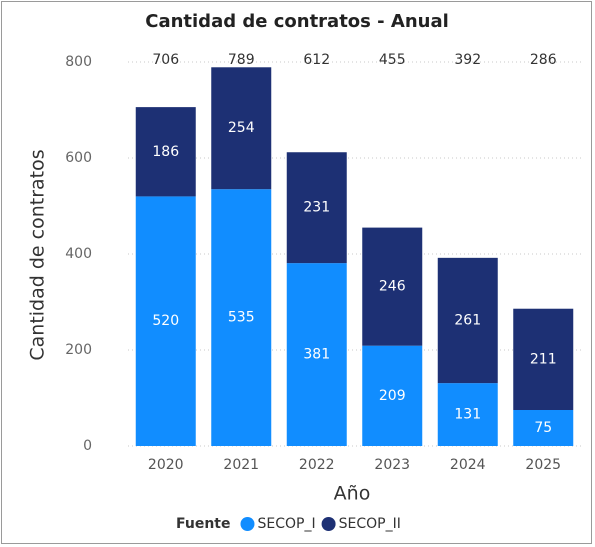  Describe the element at coordinates (38, 254) in the screenshot. I see `y-axis-title: Cantidad de contratos` at that location.